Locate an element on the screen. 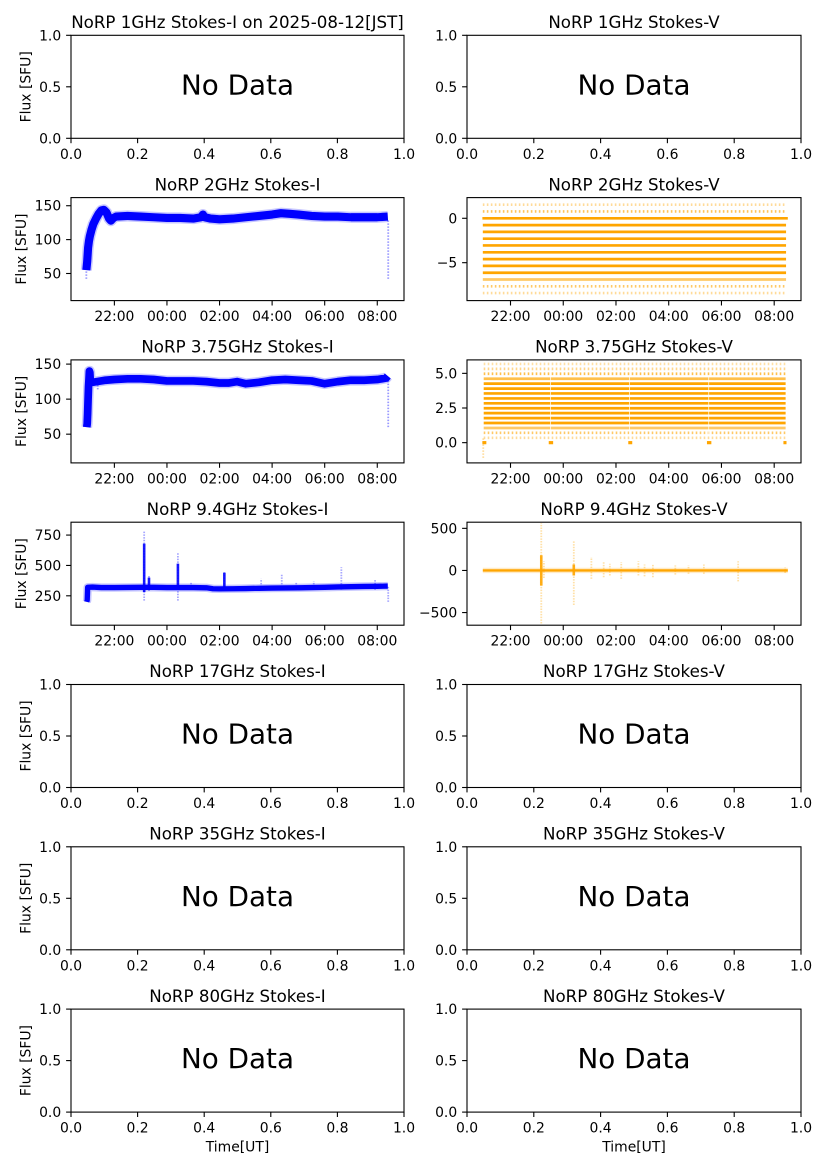 Image resolution: width=827 pixels, height=1169 pixels. y-tick-label: −5 is located at coordinates (447, 264).